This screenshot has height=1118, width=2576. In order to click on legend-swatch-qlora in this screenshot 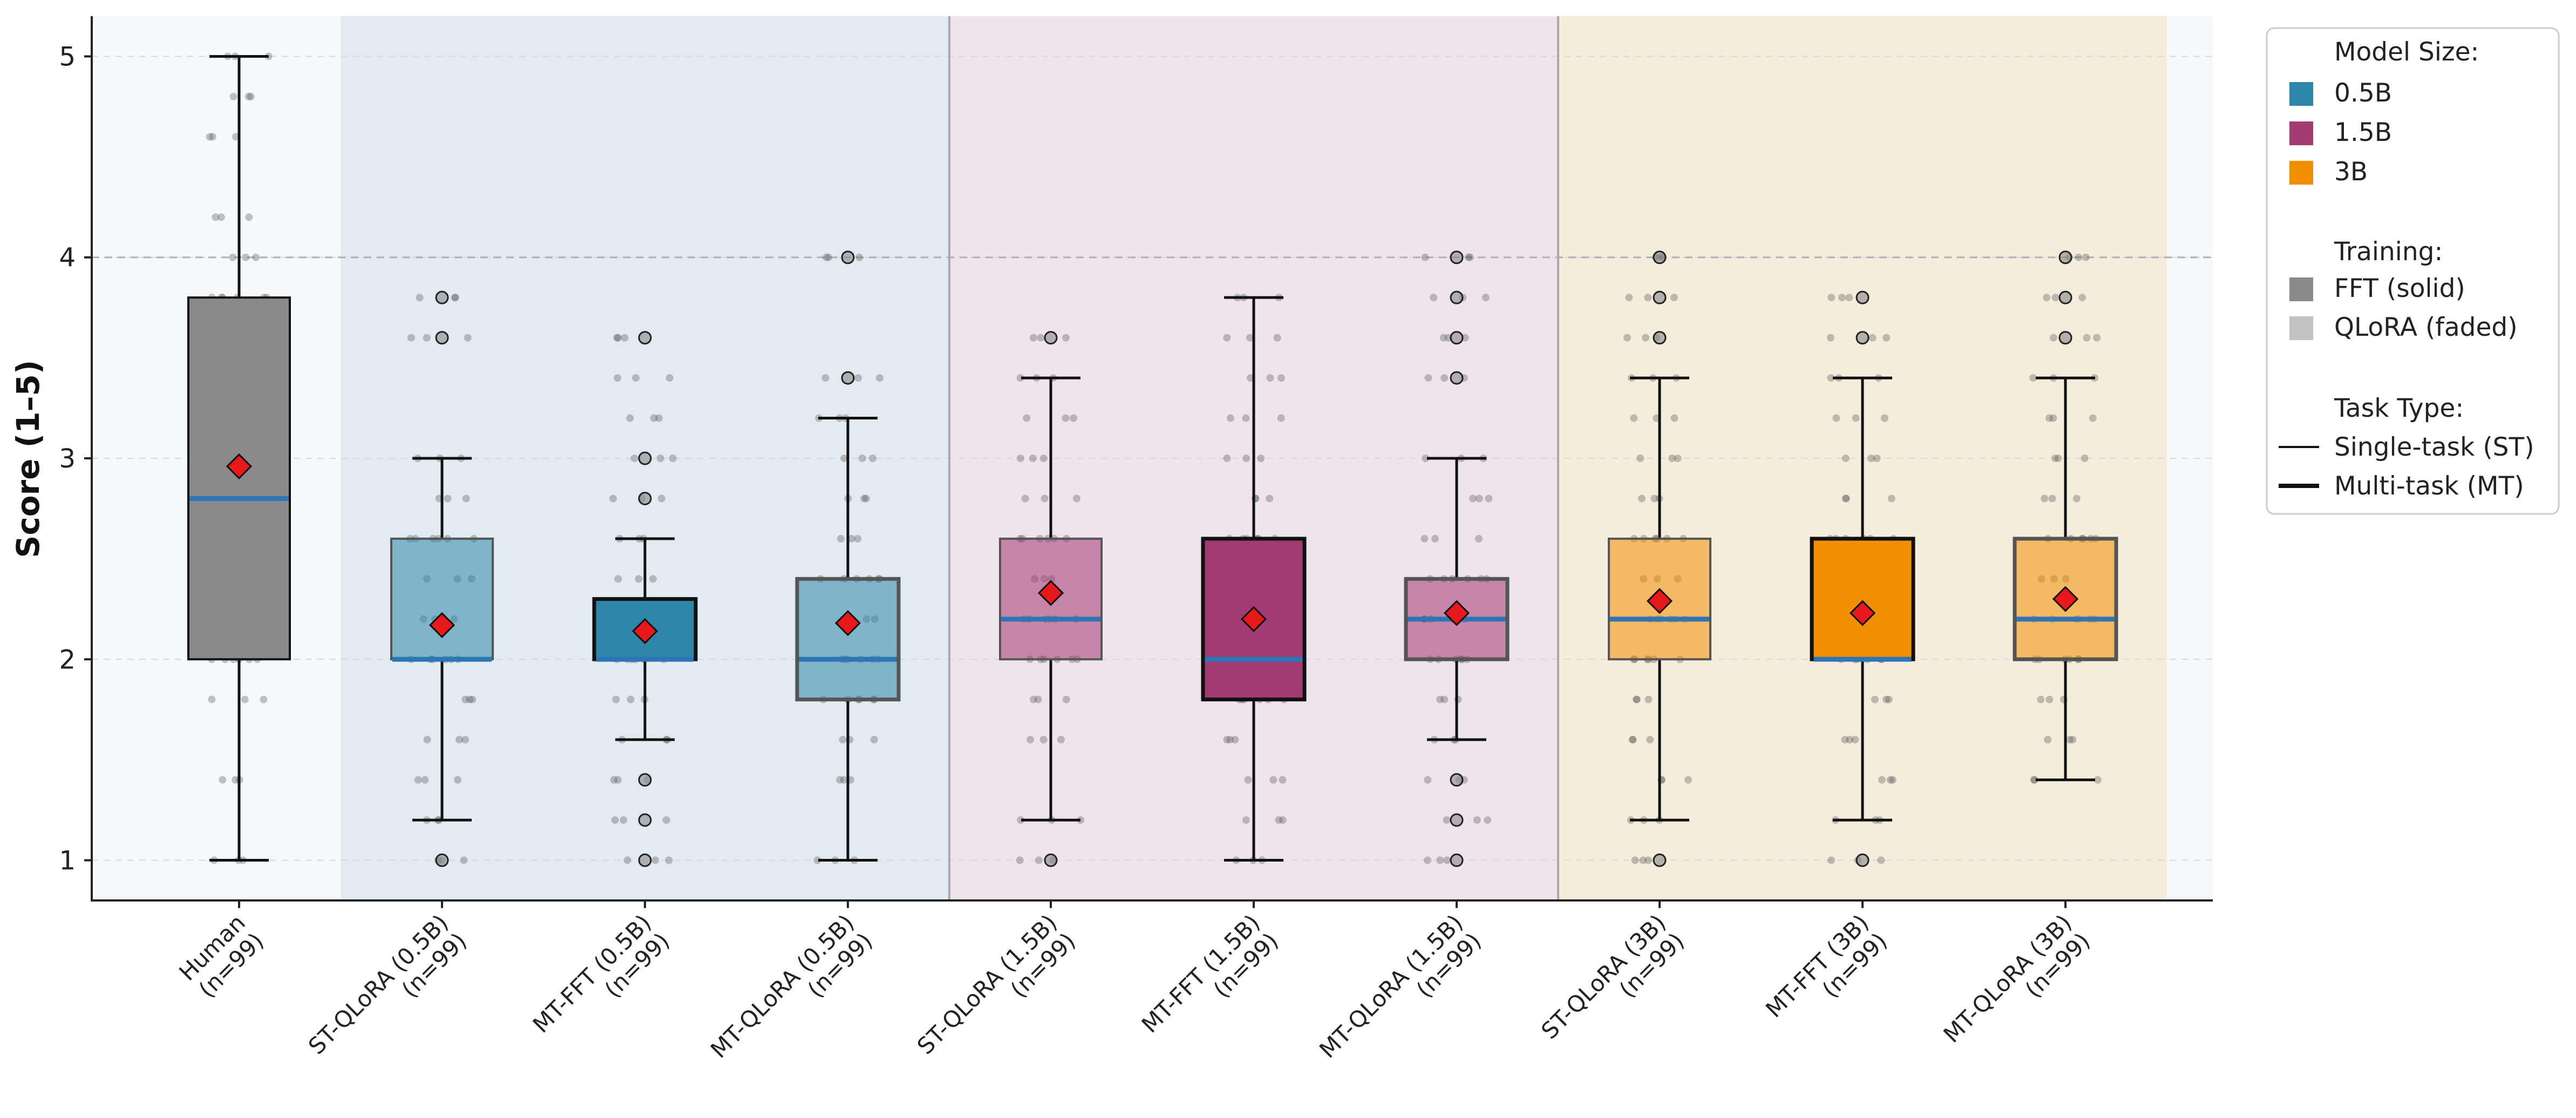, I will do `click(2301, 328)`.